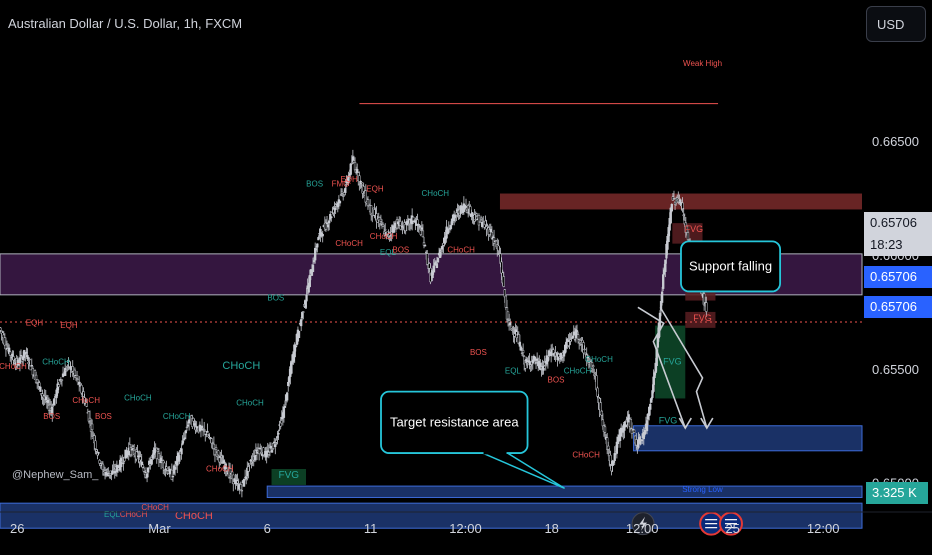 Image resolution: width=932 pixels, height=555 pixels. What do you see at coordinates (454, 421) in the screenshot?
I see `callout-text: Target resistance area` at bounding box center [454, 421].